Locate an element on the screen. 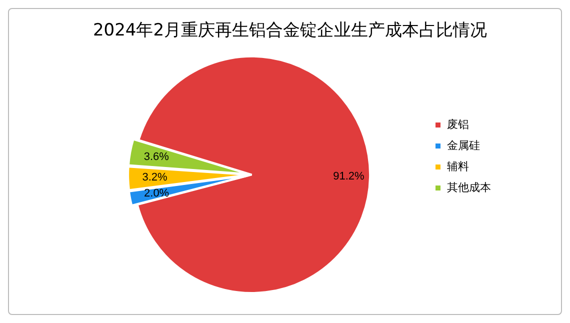 The image size is (570, 323). data-label: 3.2% is located at coordinates (155, 178).